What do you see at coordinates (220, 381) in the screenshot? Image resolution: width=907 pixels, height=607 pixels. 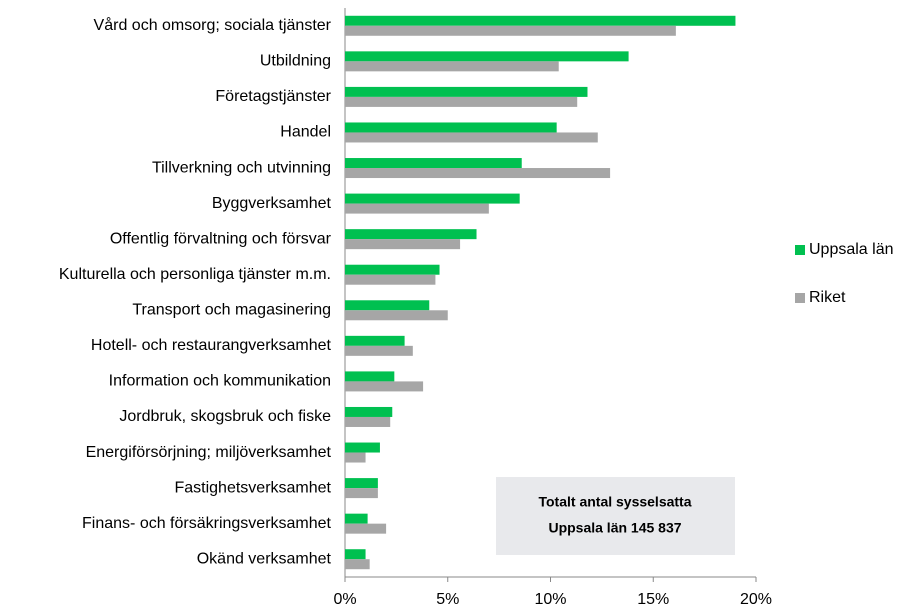 I see `y-tick-label: Information och kommunikation` at bounding box center [220, 381].